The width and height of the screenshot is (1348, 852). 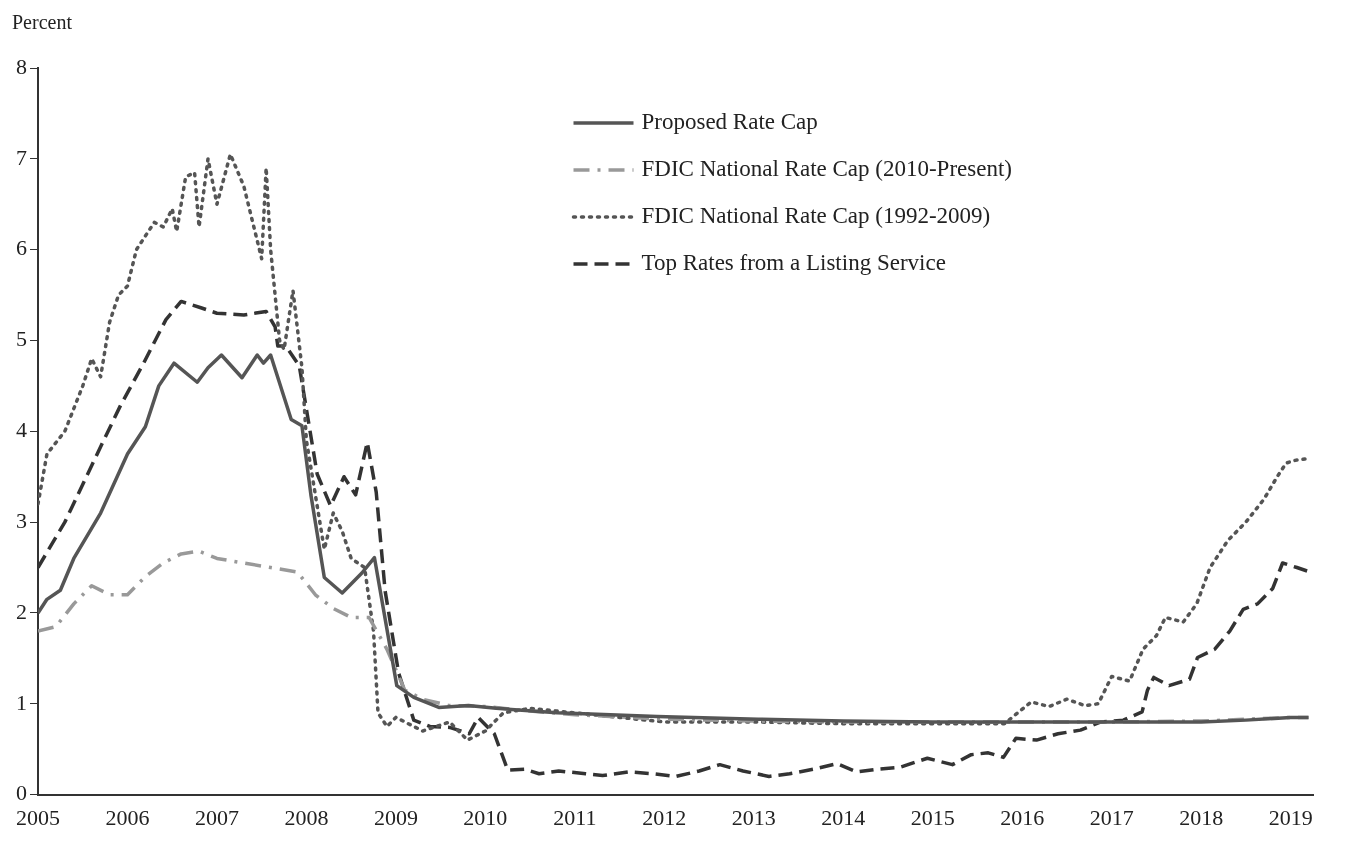 What do you see at coordinates (21, 339) in the screenshot?
I see `y-tick-label: 5` at bounding box center [21, 339].